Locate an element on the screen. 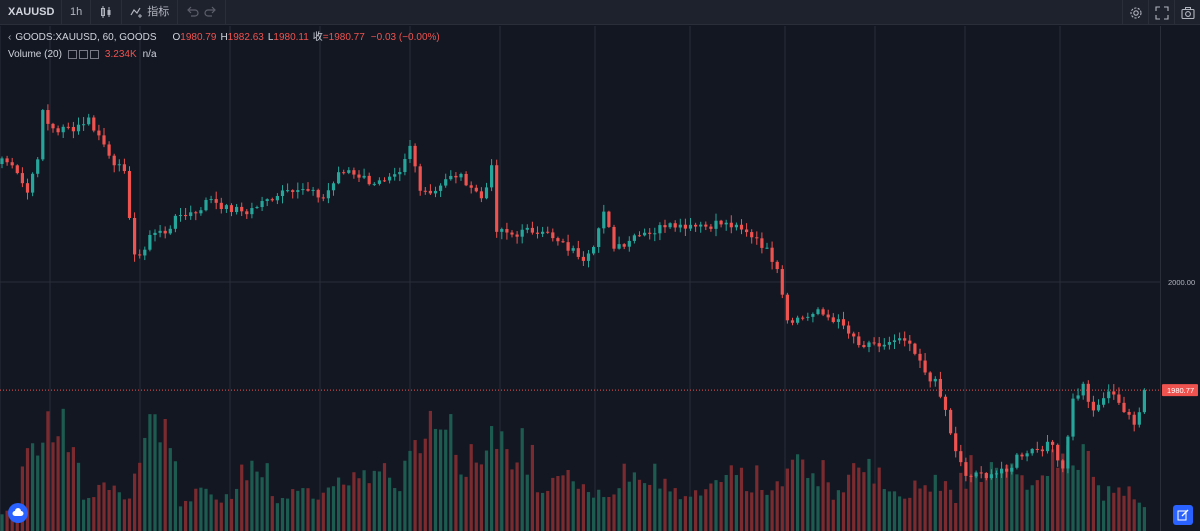  indicators-button: 指标 is located at coordinates (150, 12).